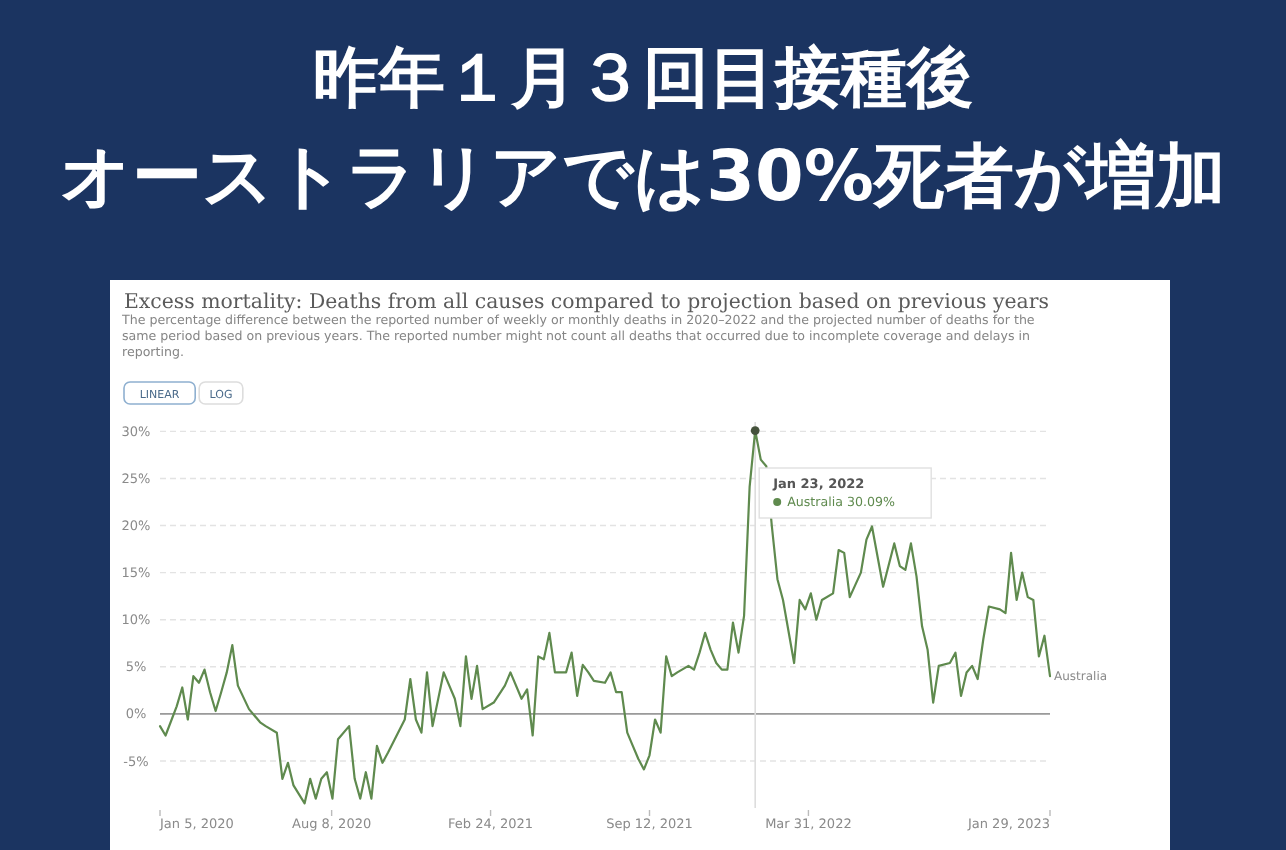  I want to click on chart-subtitle: オーストラリアでは30%死者が増加, so click(643, 178).